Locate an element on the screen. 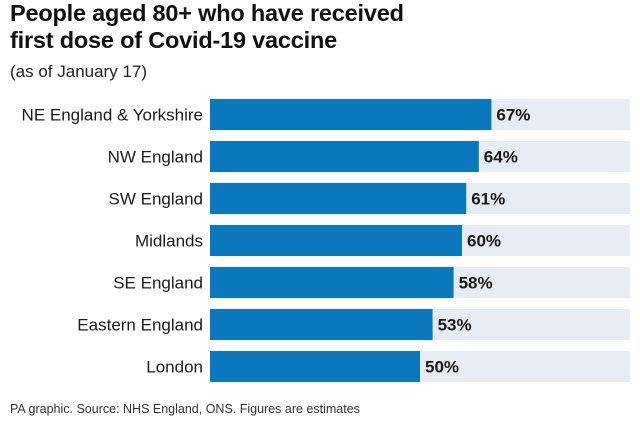 Image resolution: width=640 pixels, height=424 pixels. chart-title-line-2: first dose of Covid-19 vaccine is located at coordinates (174, 40).